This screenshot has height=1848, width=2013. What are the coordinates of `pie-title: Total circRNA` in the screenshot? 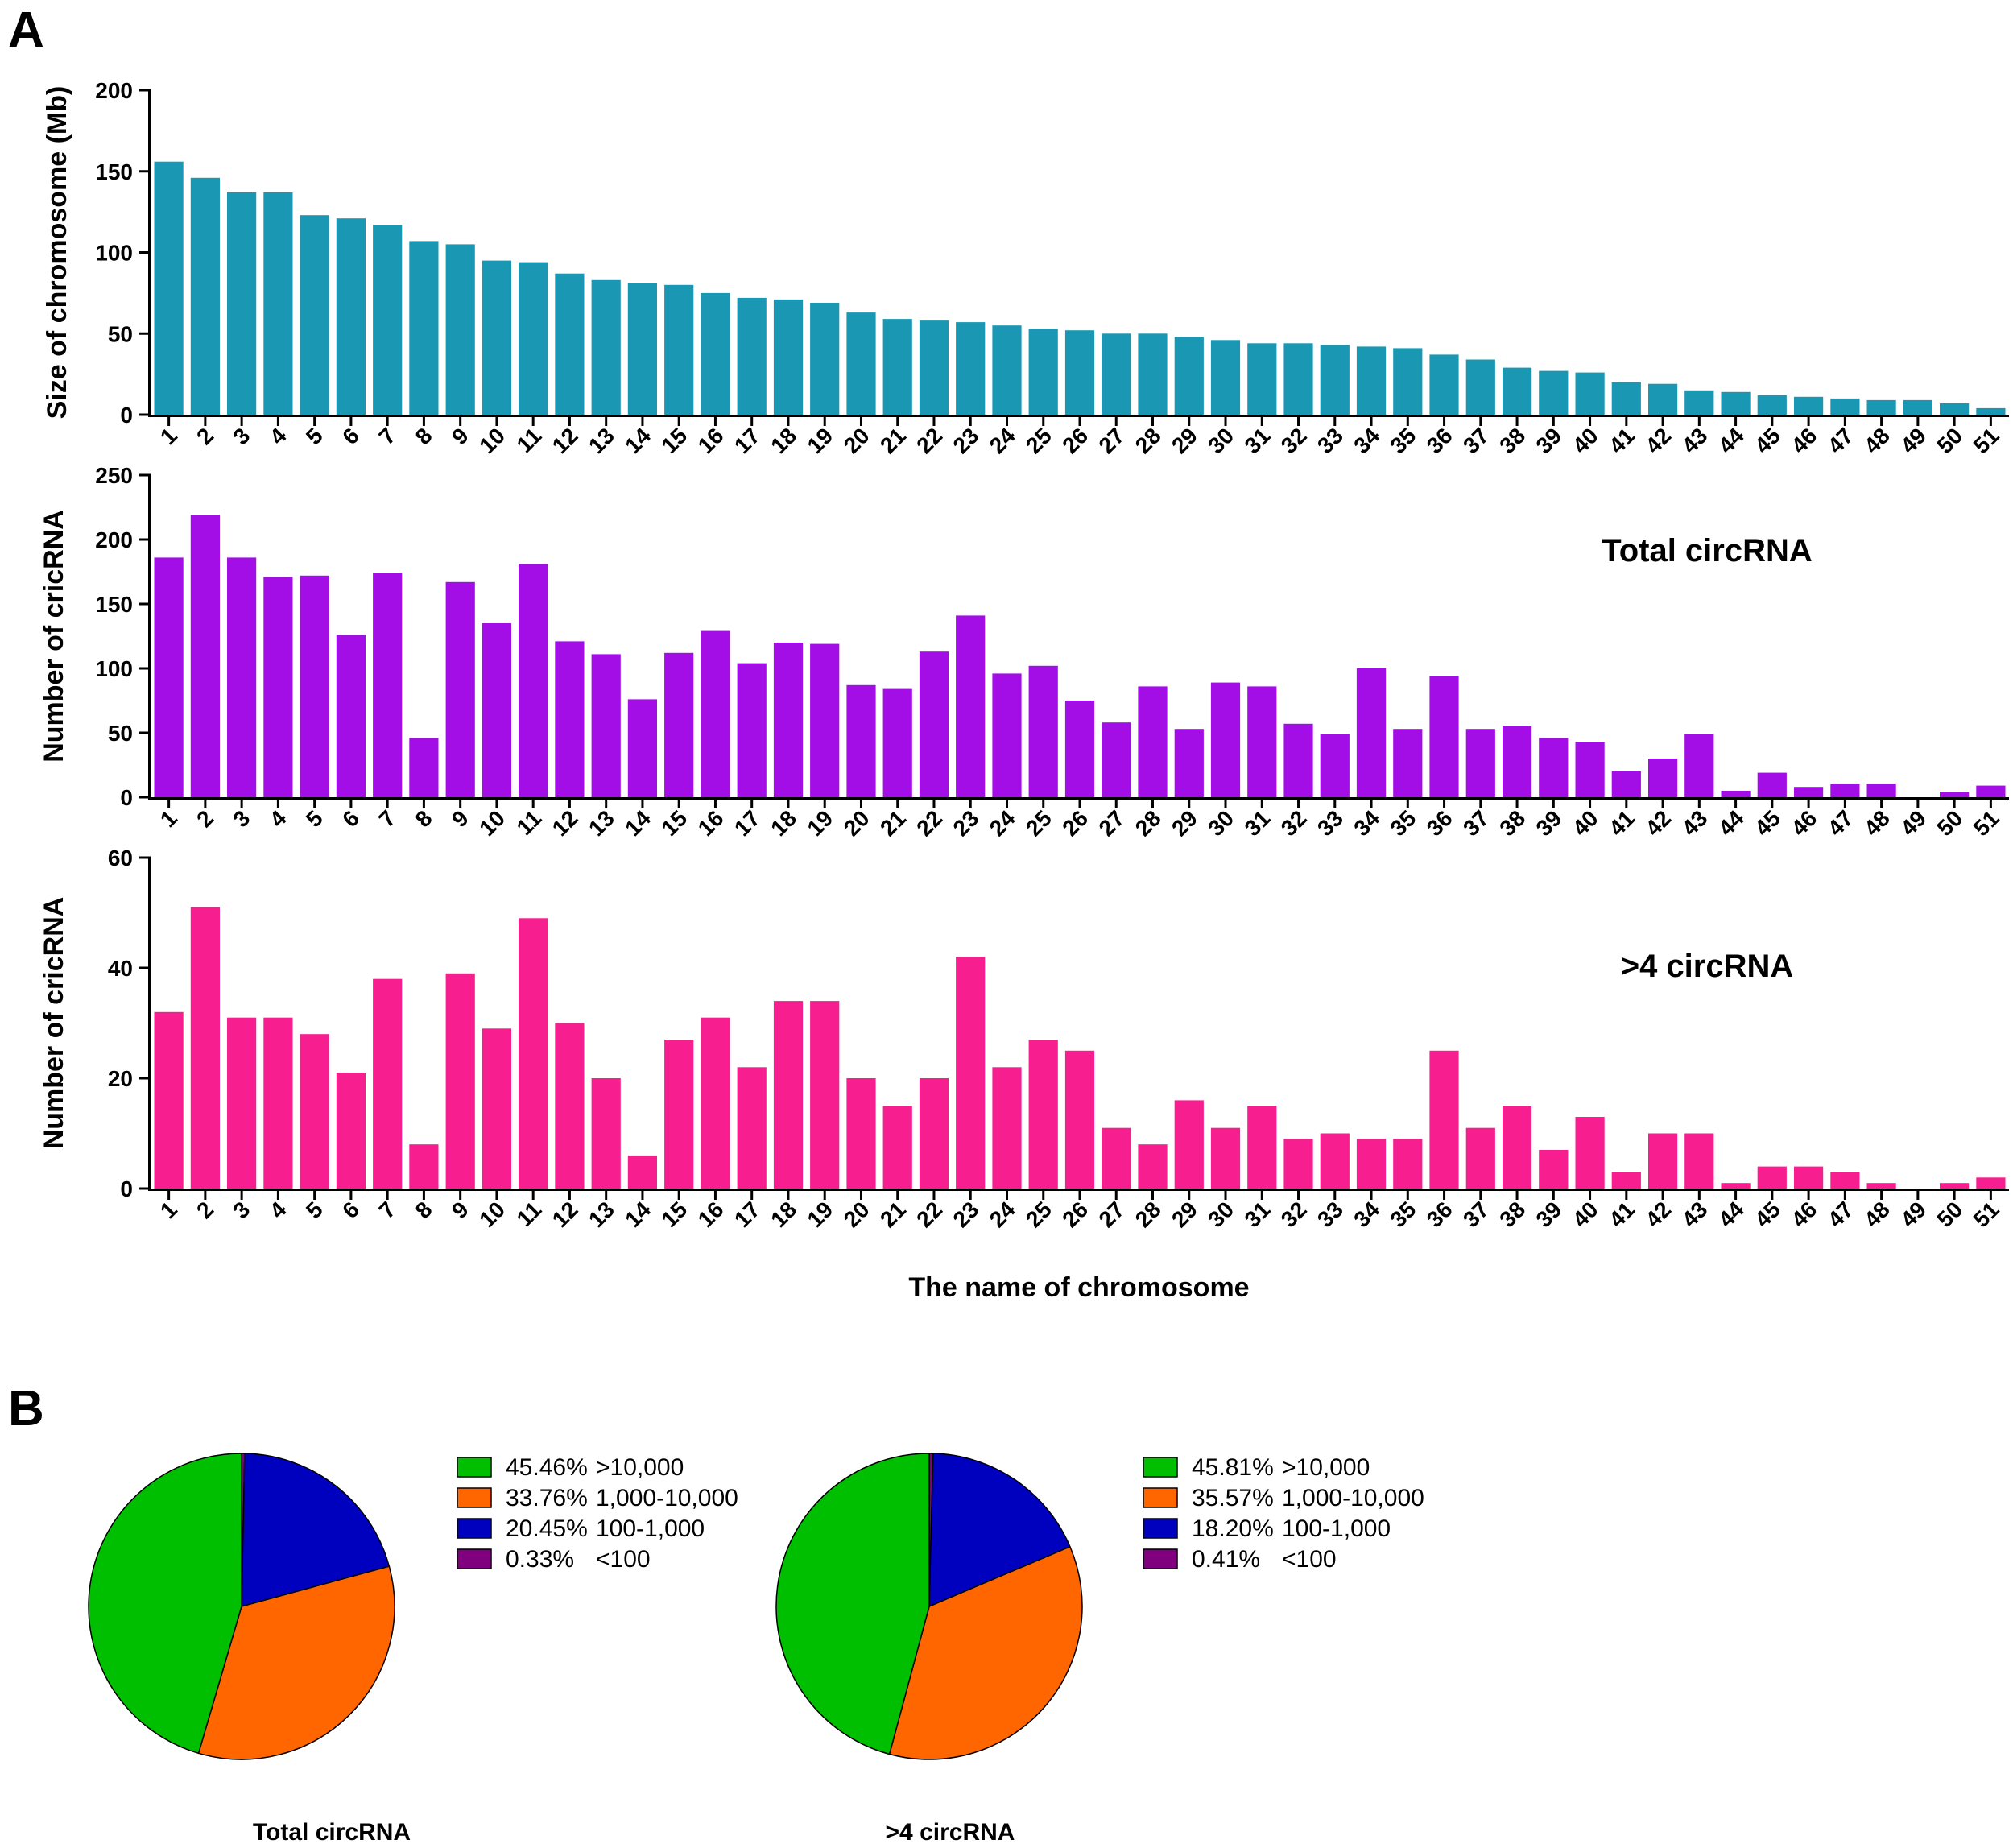 It's located at (332, 1832).